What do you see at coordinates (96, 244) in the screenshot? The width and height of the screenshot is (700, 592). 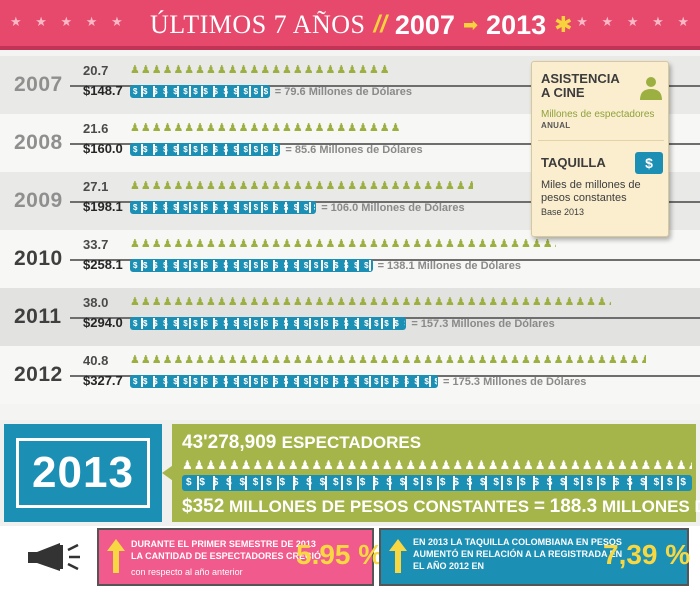 I see `attendance-value: 33.7` at bounding box center [96, 244].